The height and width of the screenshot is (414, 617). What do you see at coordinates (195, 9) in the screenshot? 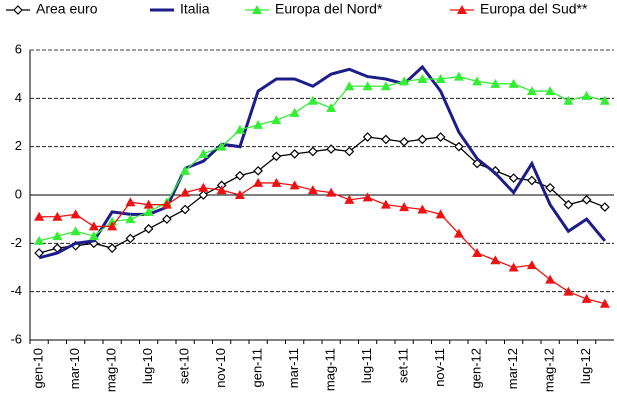
I see `legend-label: Italia` at bounding box center [195, 9].